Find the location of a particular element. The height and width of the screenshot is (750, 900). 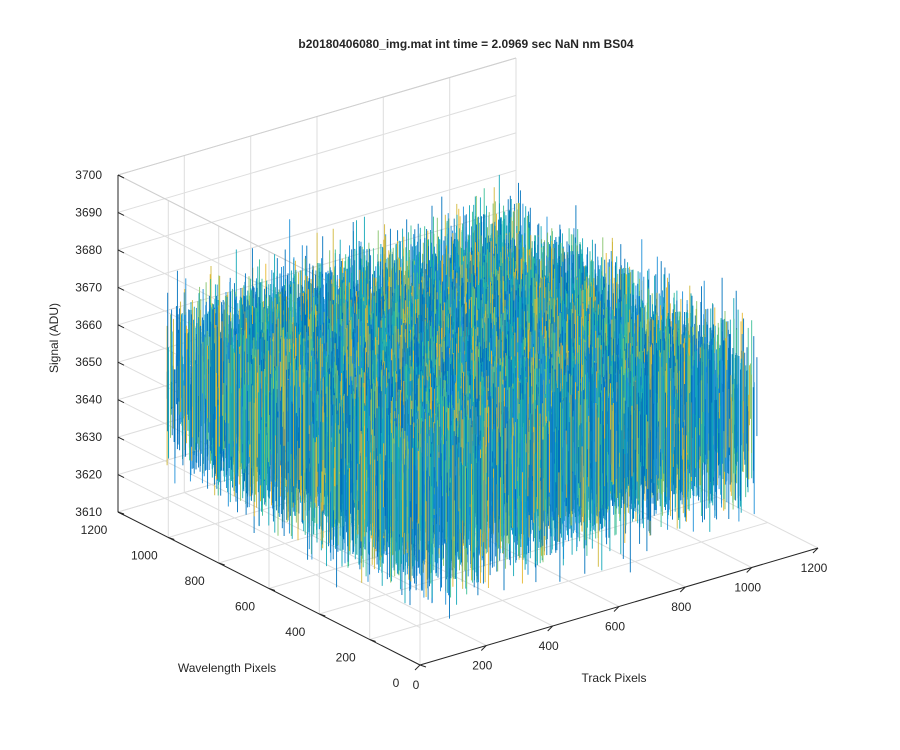

box-edge is located at coordinates (317, 116).